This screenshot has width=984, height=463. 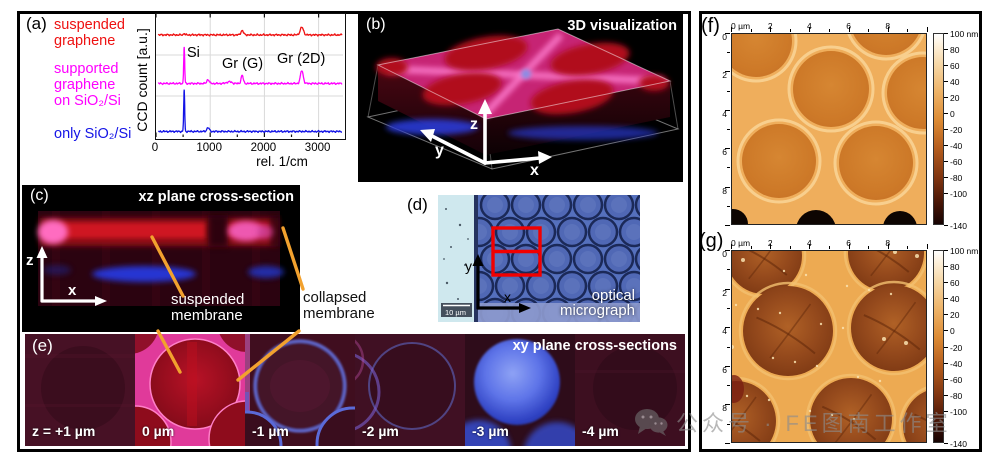 What do you see at coordinates (829, 346) in the screenshot?
I see `afm-image-g` at bounding box center [829, 346].